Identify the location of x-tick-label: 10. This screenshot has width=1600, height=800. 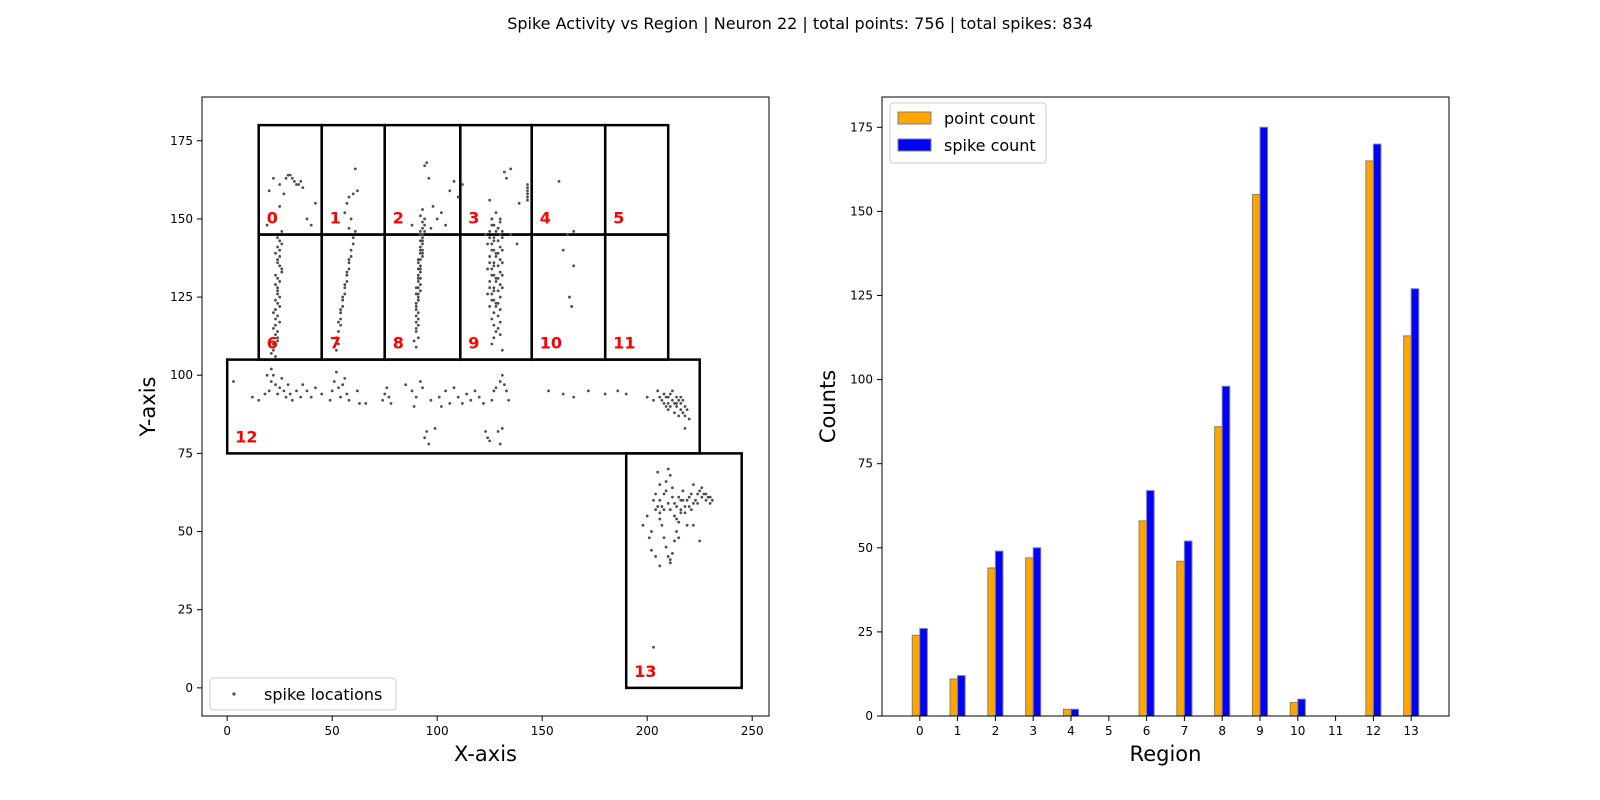
(1297, 731).